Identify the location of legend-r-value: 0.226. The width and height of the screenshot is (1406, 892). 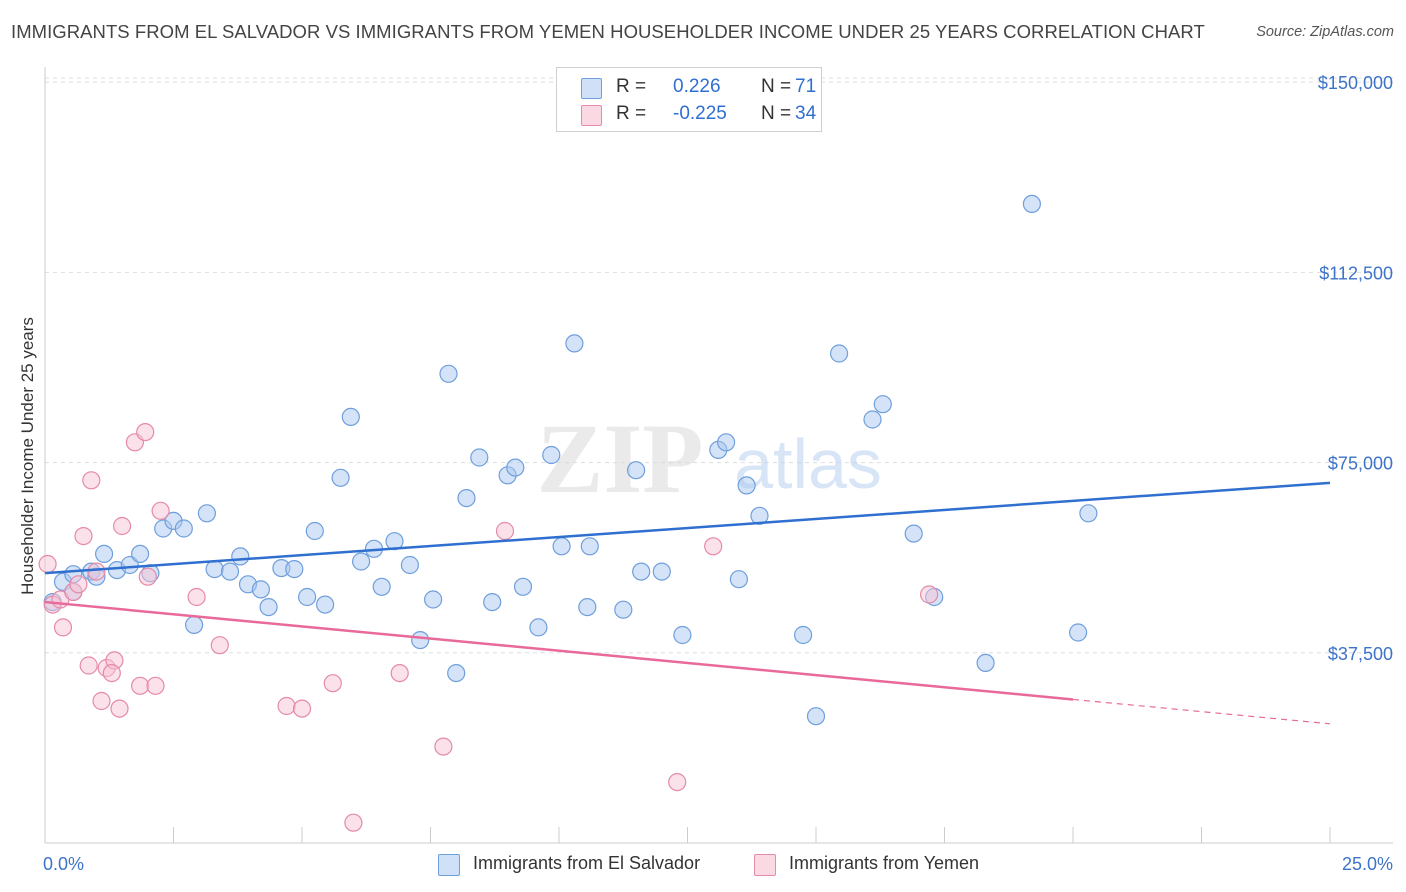
(697, 86).